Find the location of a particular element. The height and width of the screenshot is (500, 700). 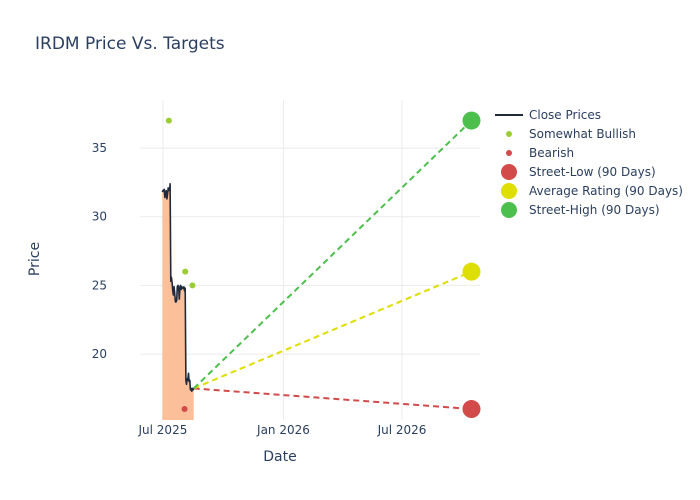

legend-label: Average Rating (90 Days) is located at coordinates (606, 191).